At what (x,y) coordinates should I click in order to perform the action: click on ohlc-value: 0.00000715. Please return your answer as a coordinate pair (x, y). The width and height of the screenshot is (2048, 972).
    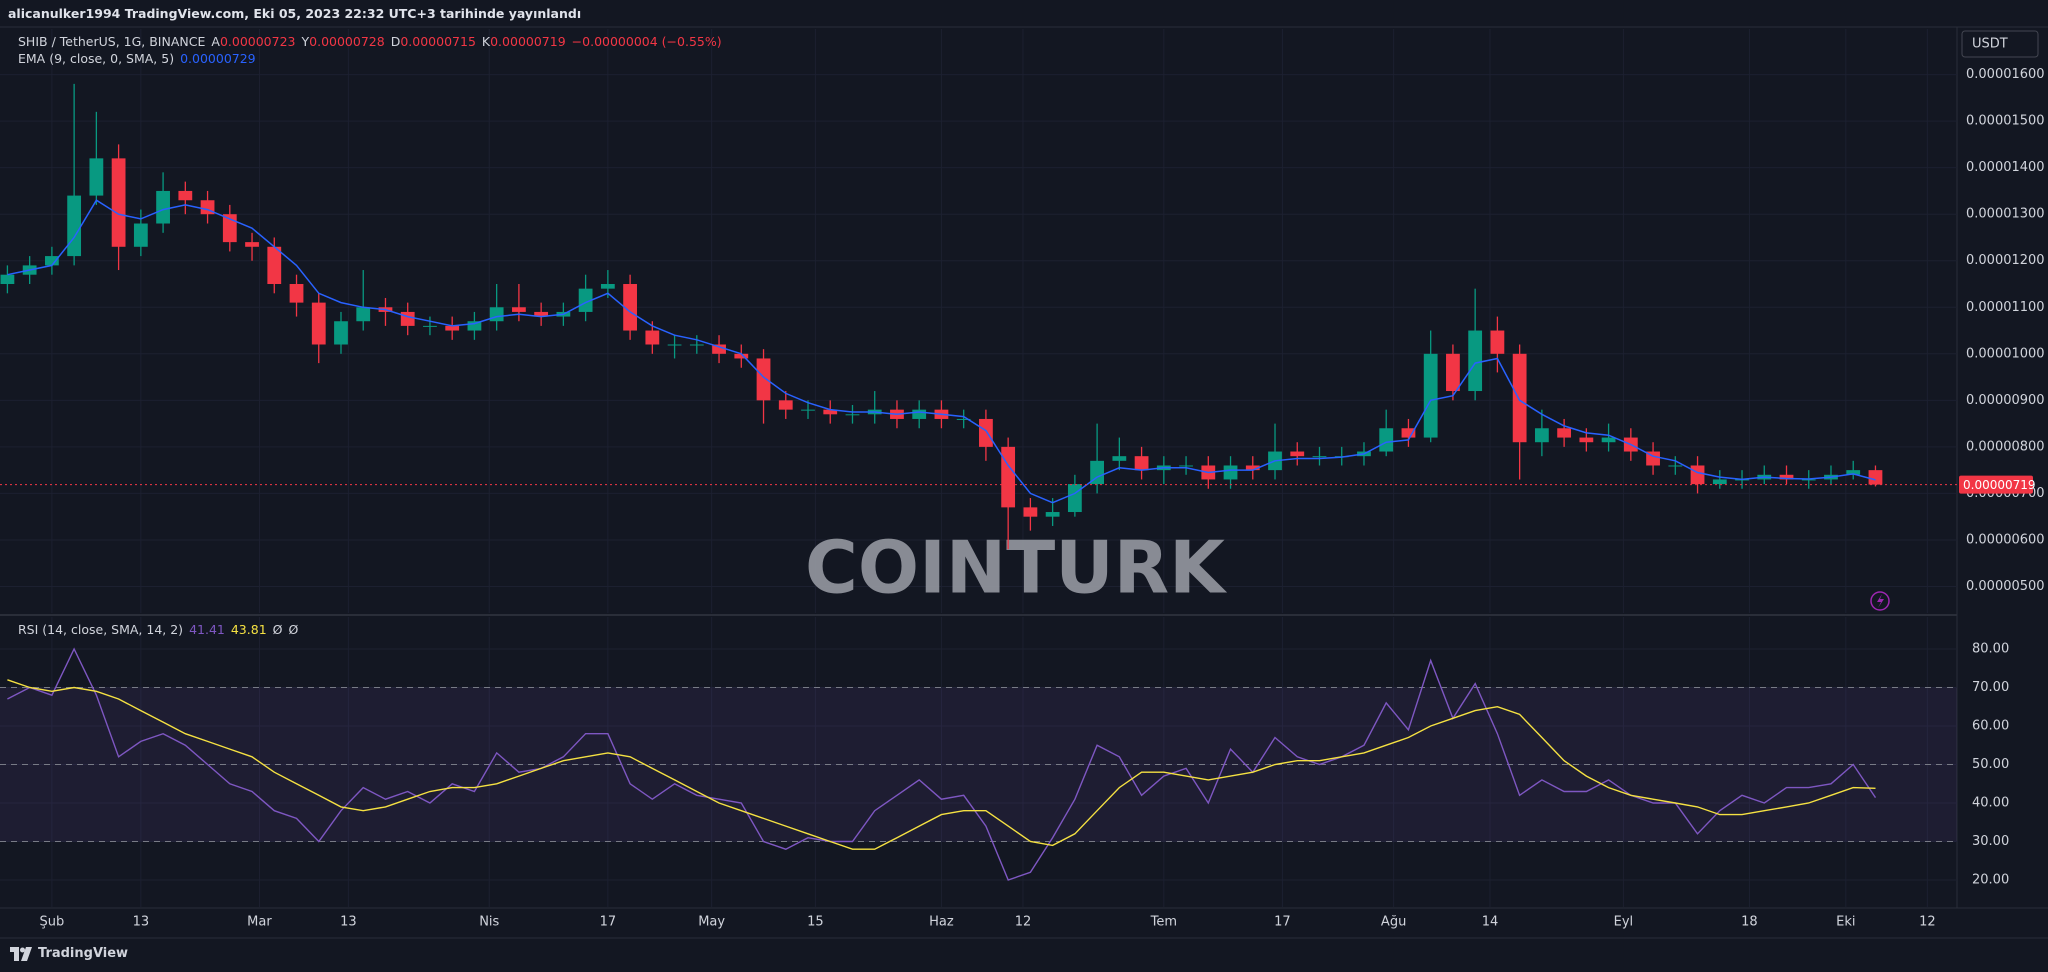
    Looking at the image, I should click on (438, 41).